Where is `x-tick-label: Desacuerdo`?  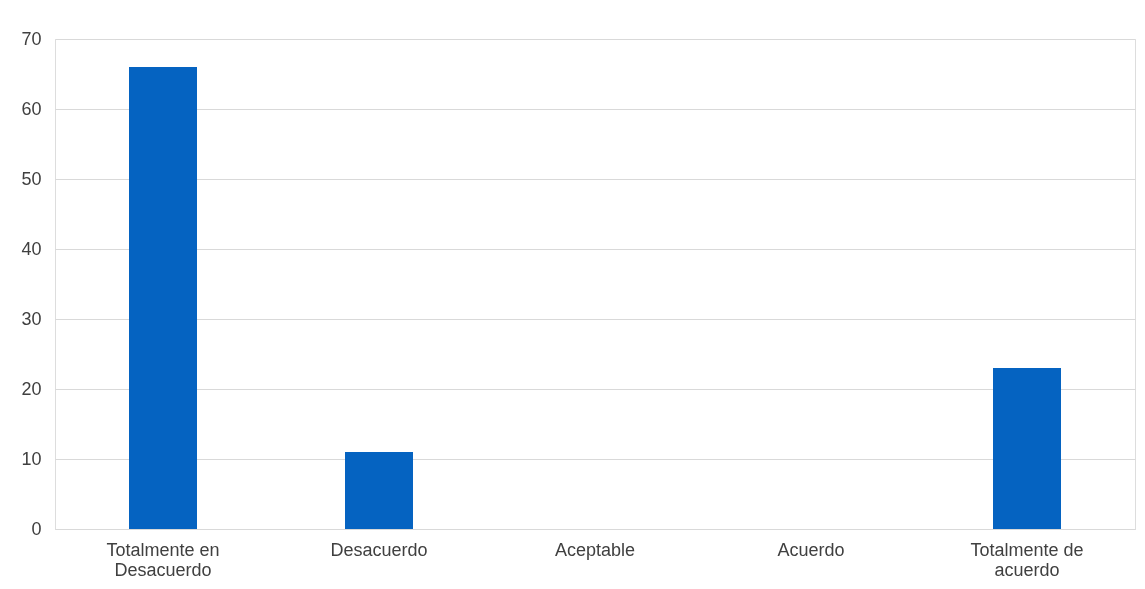
x-tick-label: Desacuerdo is located at coordinates (379, 549).